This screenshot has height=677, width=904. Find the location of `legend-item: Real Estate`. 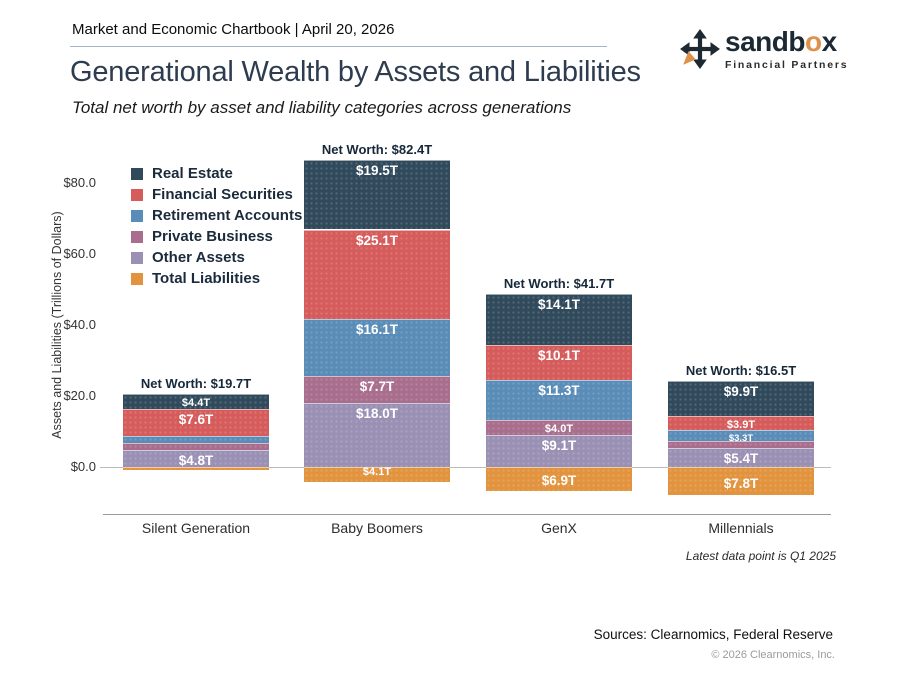

legend-item: Real Estate is located at coordinates (216, 173).